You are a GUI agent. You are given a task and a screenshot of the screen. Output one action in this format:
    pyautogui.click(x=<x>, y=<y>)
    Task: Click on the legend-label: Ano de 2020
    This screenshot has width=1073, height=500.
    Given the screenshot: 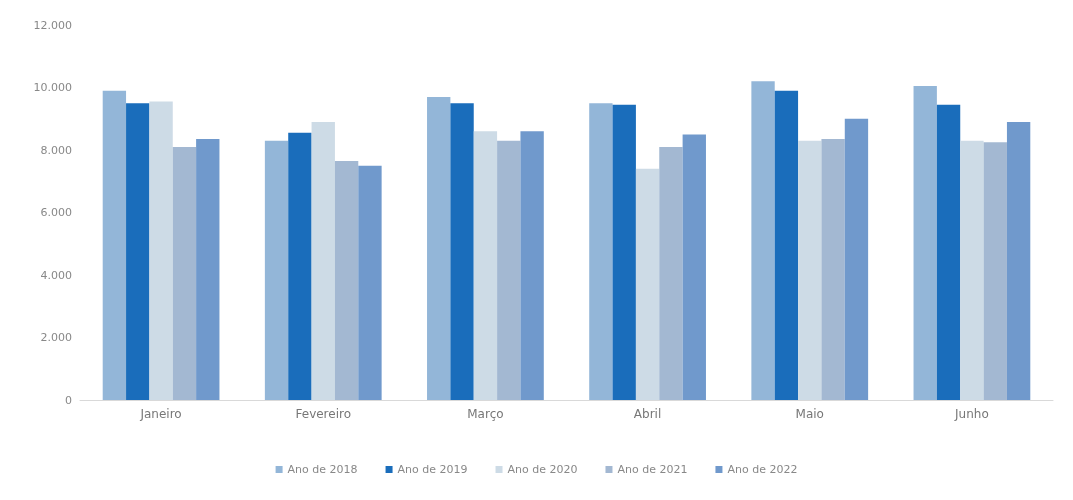 What is the action you would take?
    pyautogui.click(x=542, y=469)
    